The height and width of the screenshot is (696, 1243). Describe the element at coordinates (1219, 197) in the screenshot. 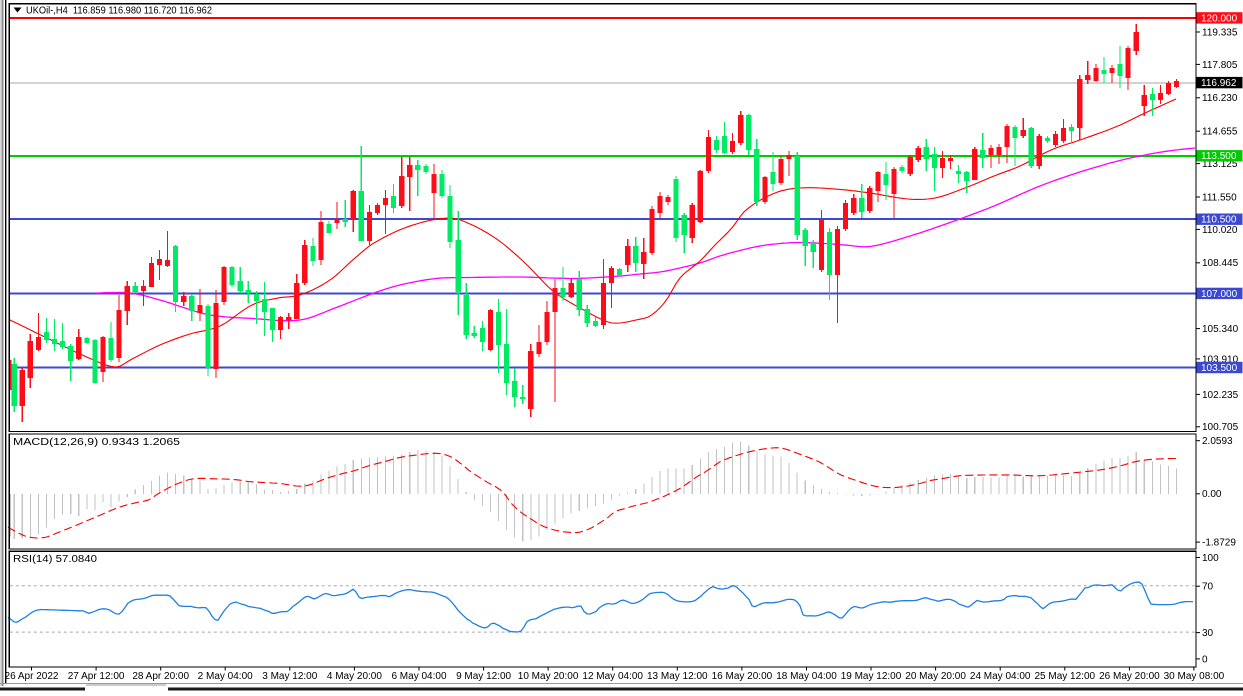

I see `svg-text: 111.550` at that location.